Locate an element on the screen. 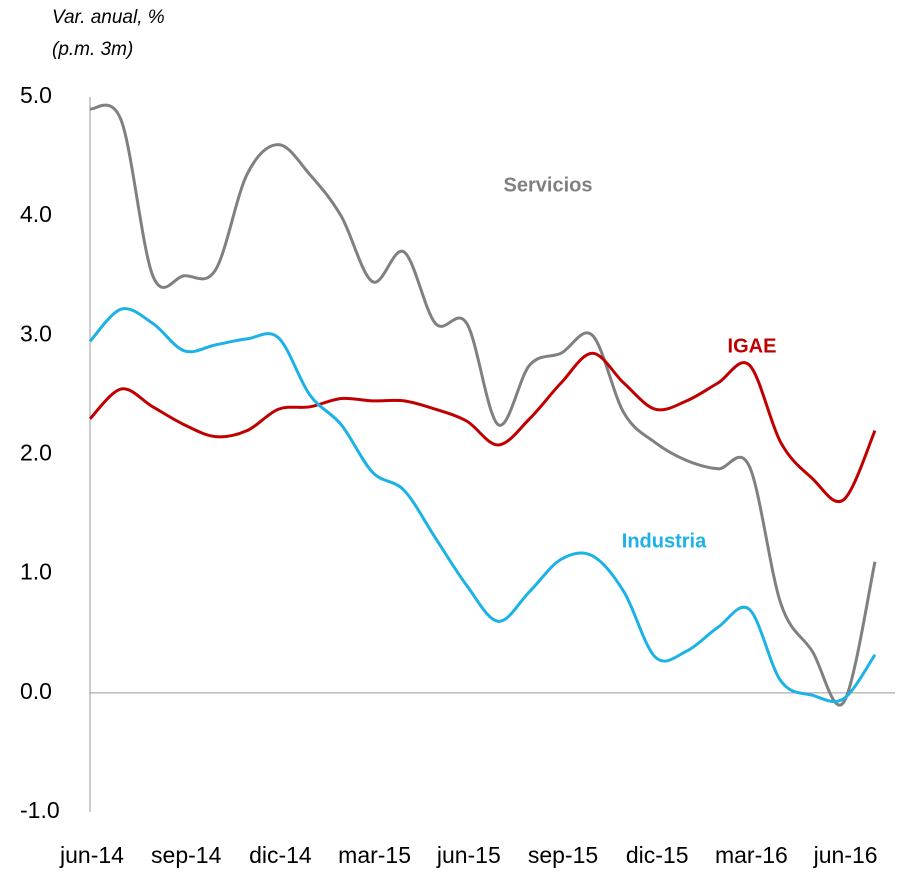 The height and width of the screenshot is (875, 905). x-tick-label: jun-15 is located at coordinates (468, 855).